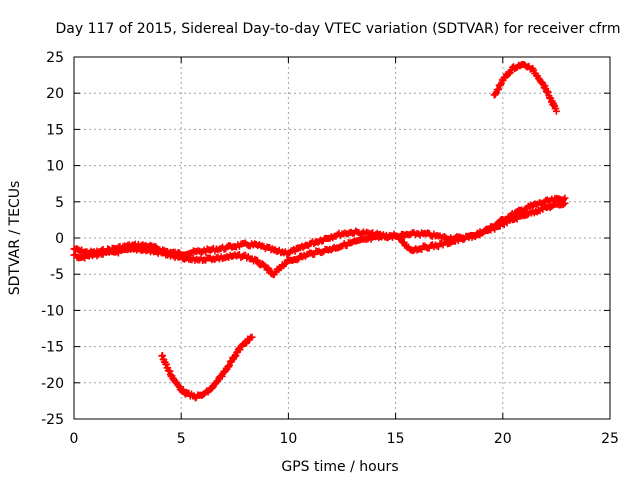 The width and height of the screenshot is (640, 480). Describe the element at coordinates (319, 239) in the screenshot. I see `series-main-band-lower` at that location.